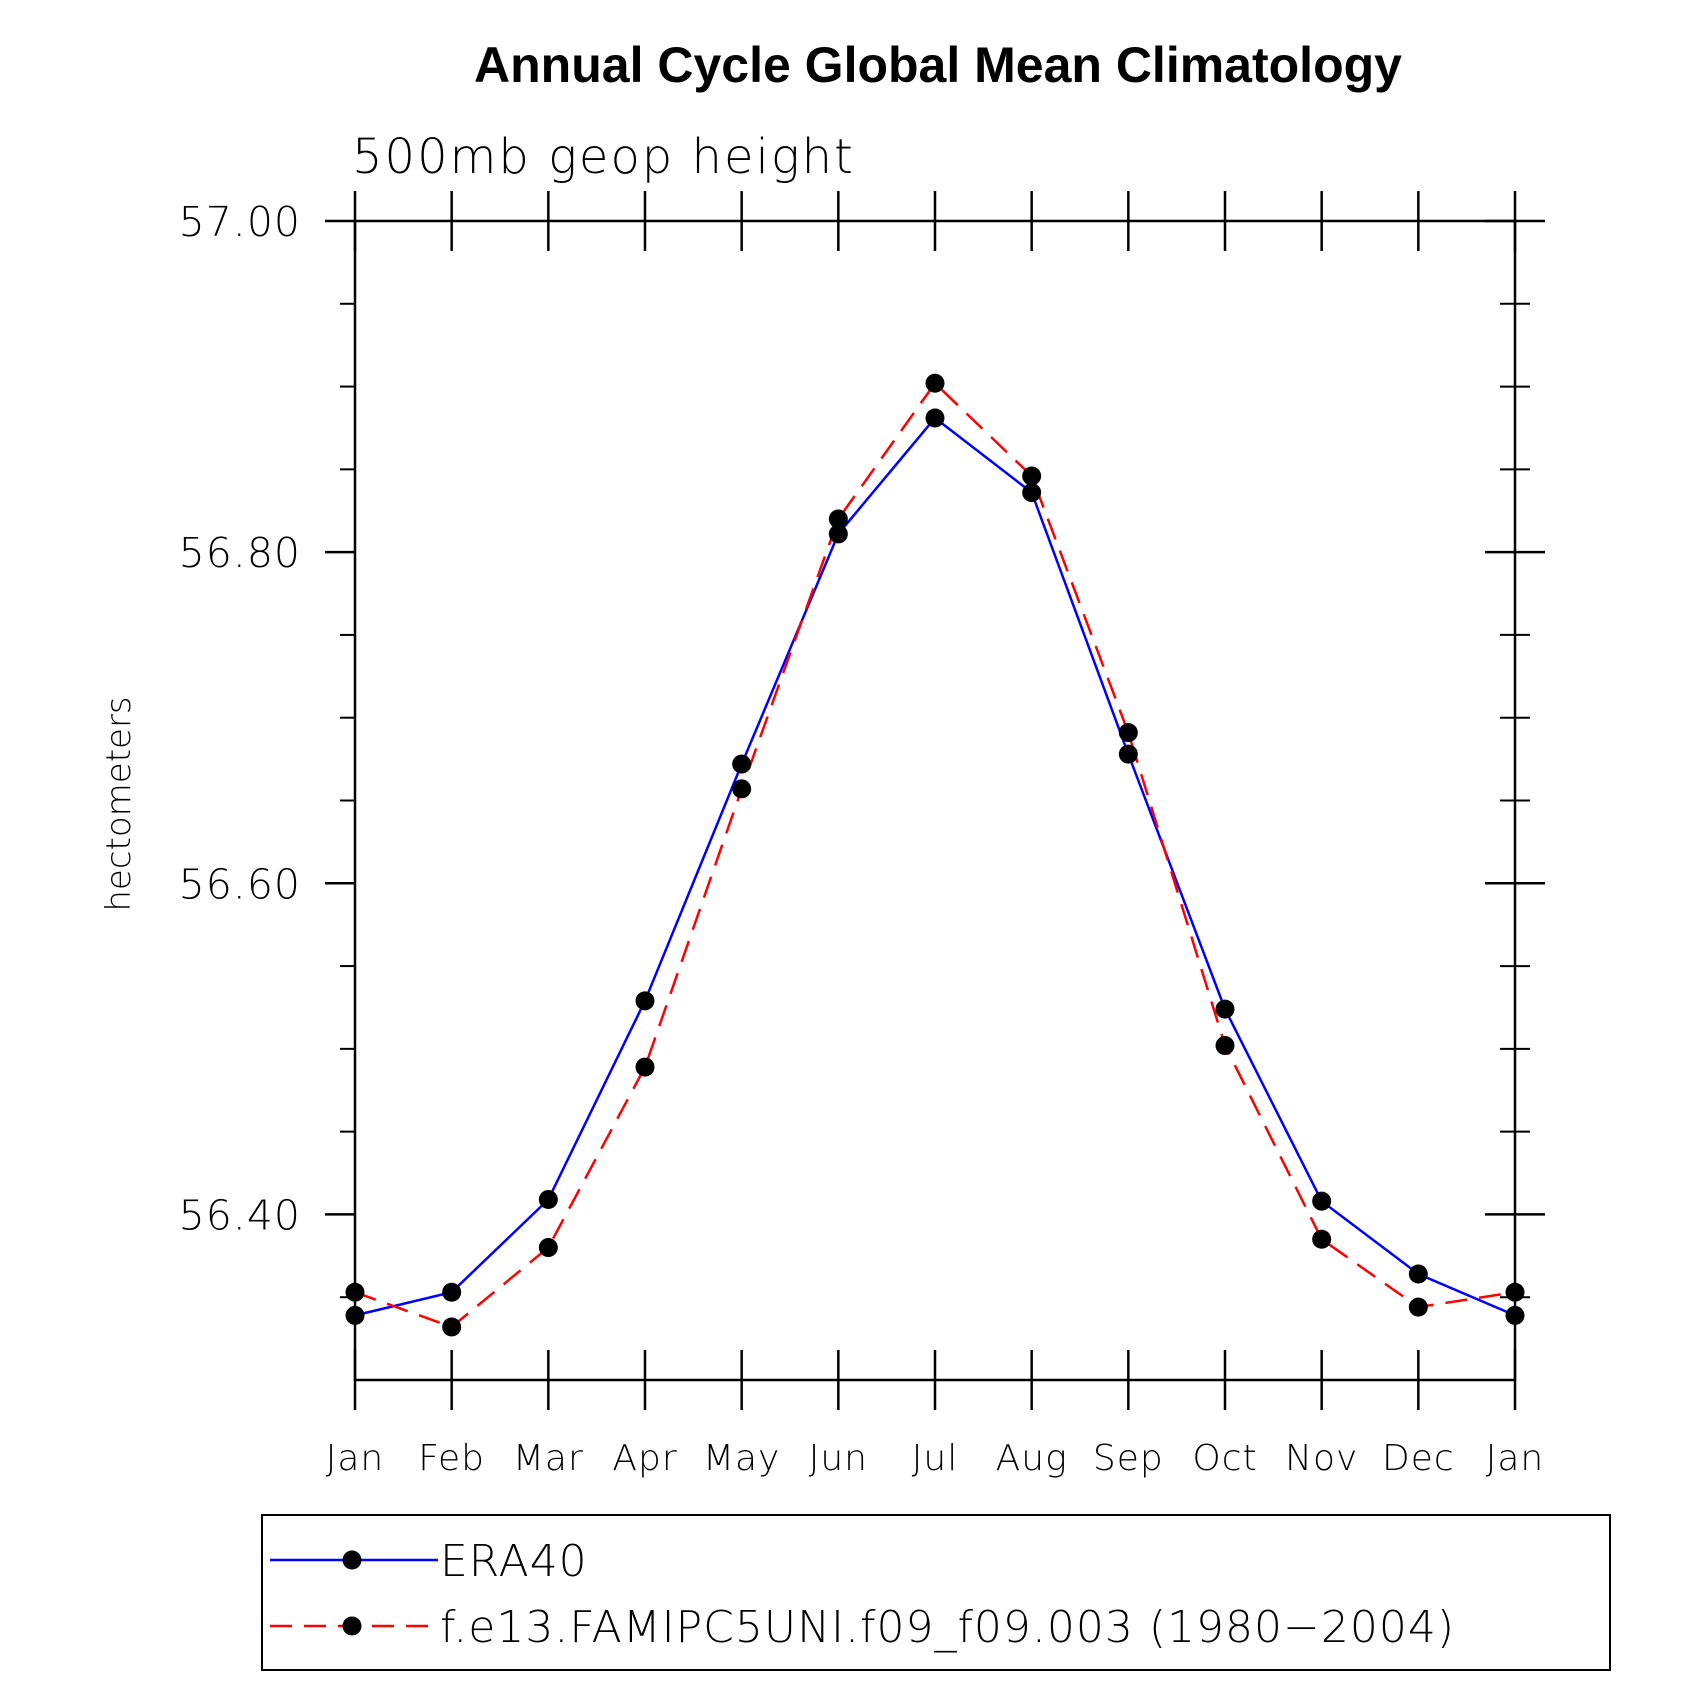 Image resolution: width=1697 pixels, height=1697 pixels. I want to click on x-tick-label: Apr, so click(644, 1458).